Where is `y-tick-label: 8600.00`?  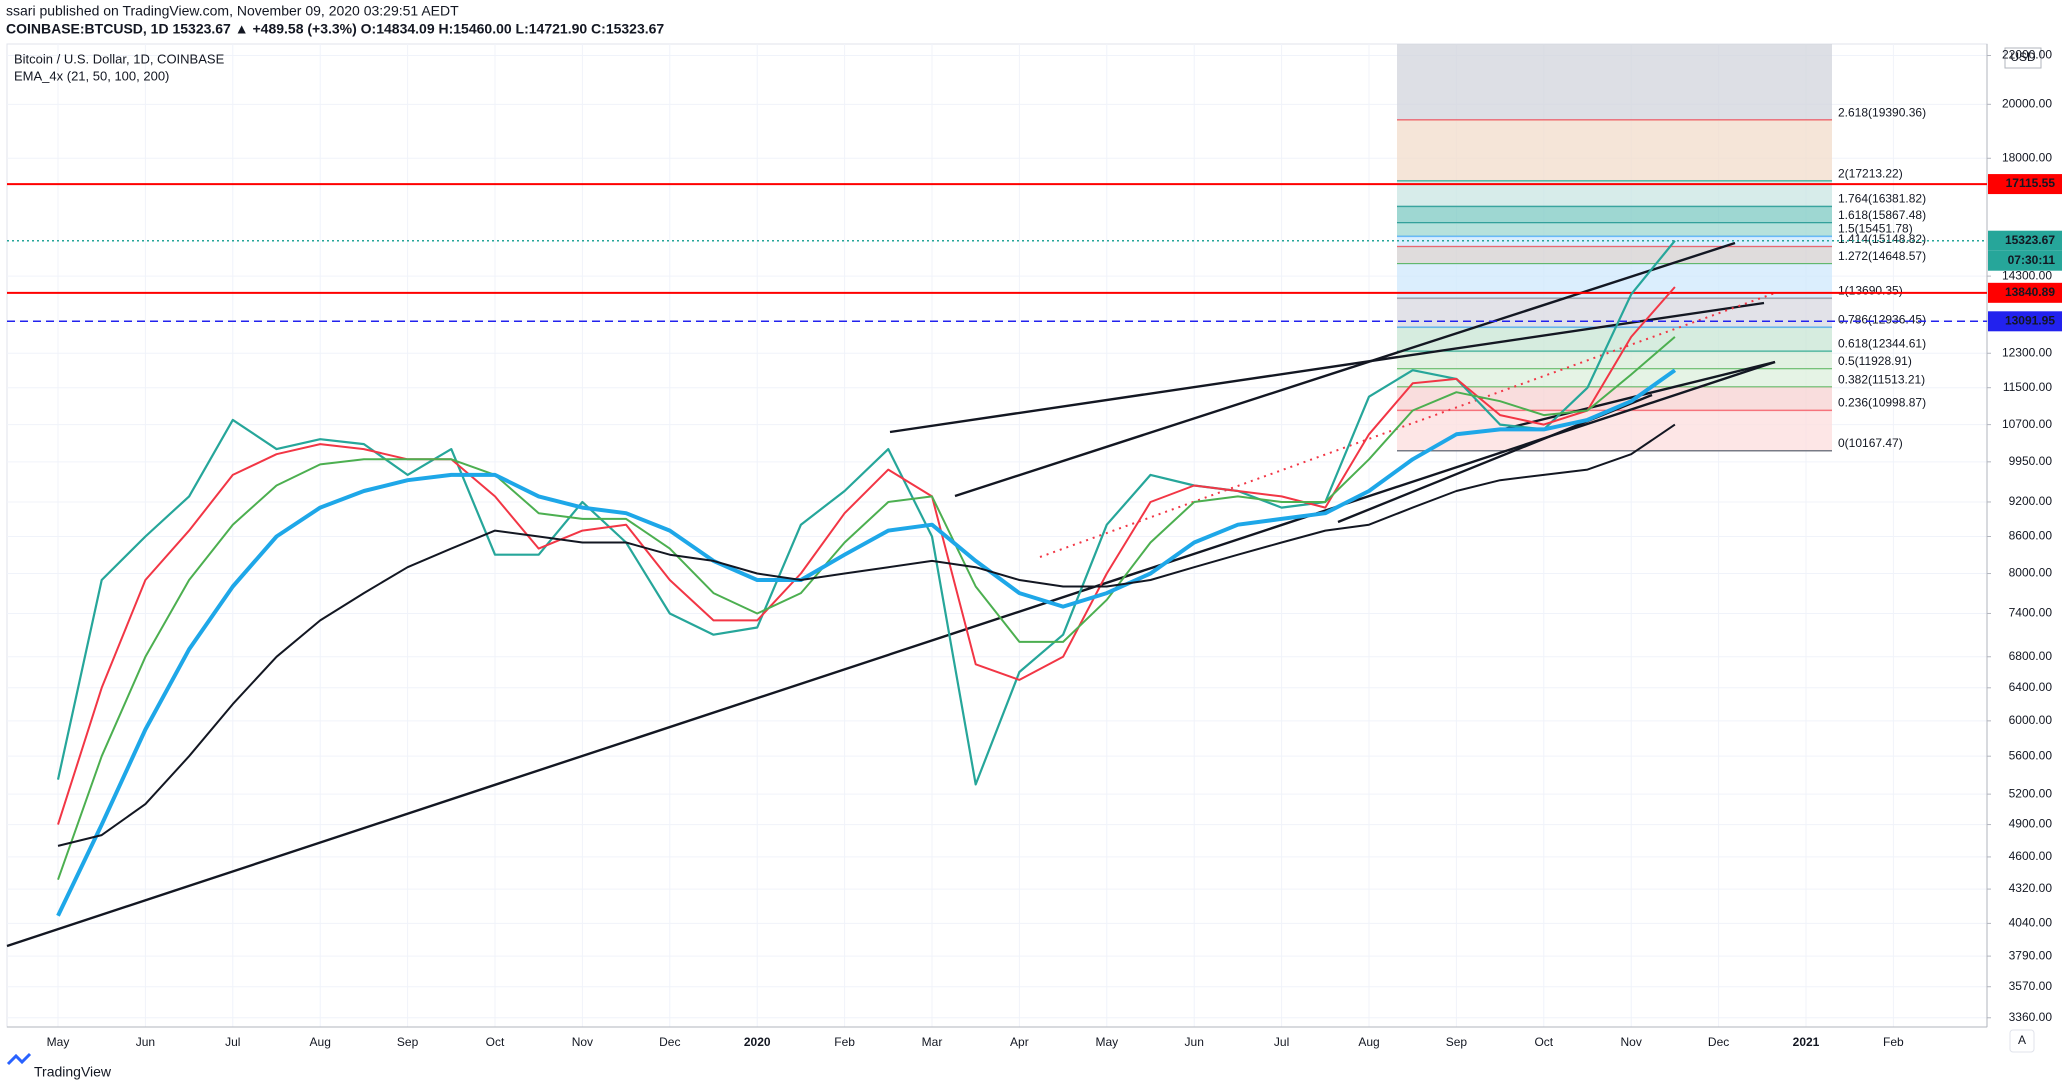
y-tick-label: 8600.00 is located at coordinates (2031, 536).